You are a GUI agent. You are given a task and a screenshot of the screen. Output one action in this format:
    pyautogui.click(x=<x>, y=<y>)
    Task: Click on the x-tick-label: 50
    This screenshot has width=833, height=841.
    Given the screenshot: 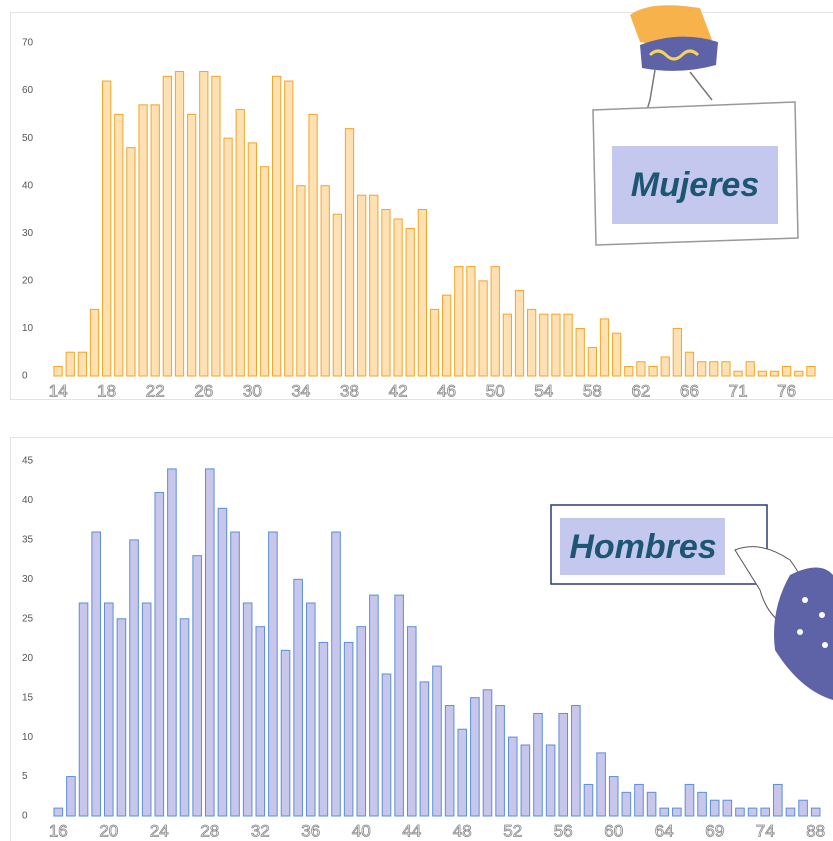 What is the action you would take?
    pyautogui.click(x=495, y=390)
    